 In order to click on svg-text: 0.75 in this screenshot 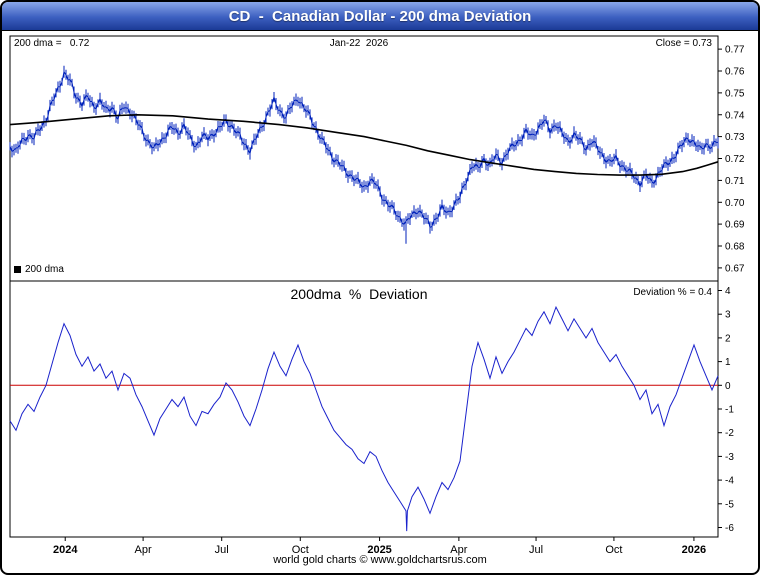, I will do `click(735, 93)`.